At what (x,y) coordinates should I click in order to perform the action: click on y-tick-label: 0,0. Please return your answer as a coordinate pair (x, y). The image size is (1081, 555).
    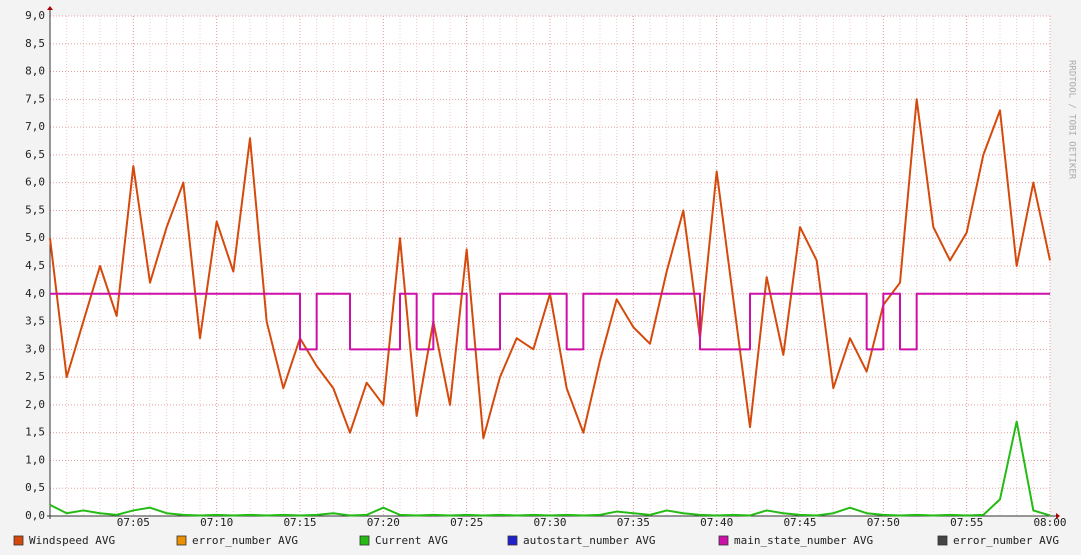
    Looking at the image, I should click on (35, 515).